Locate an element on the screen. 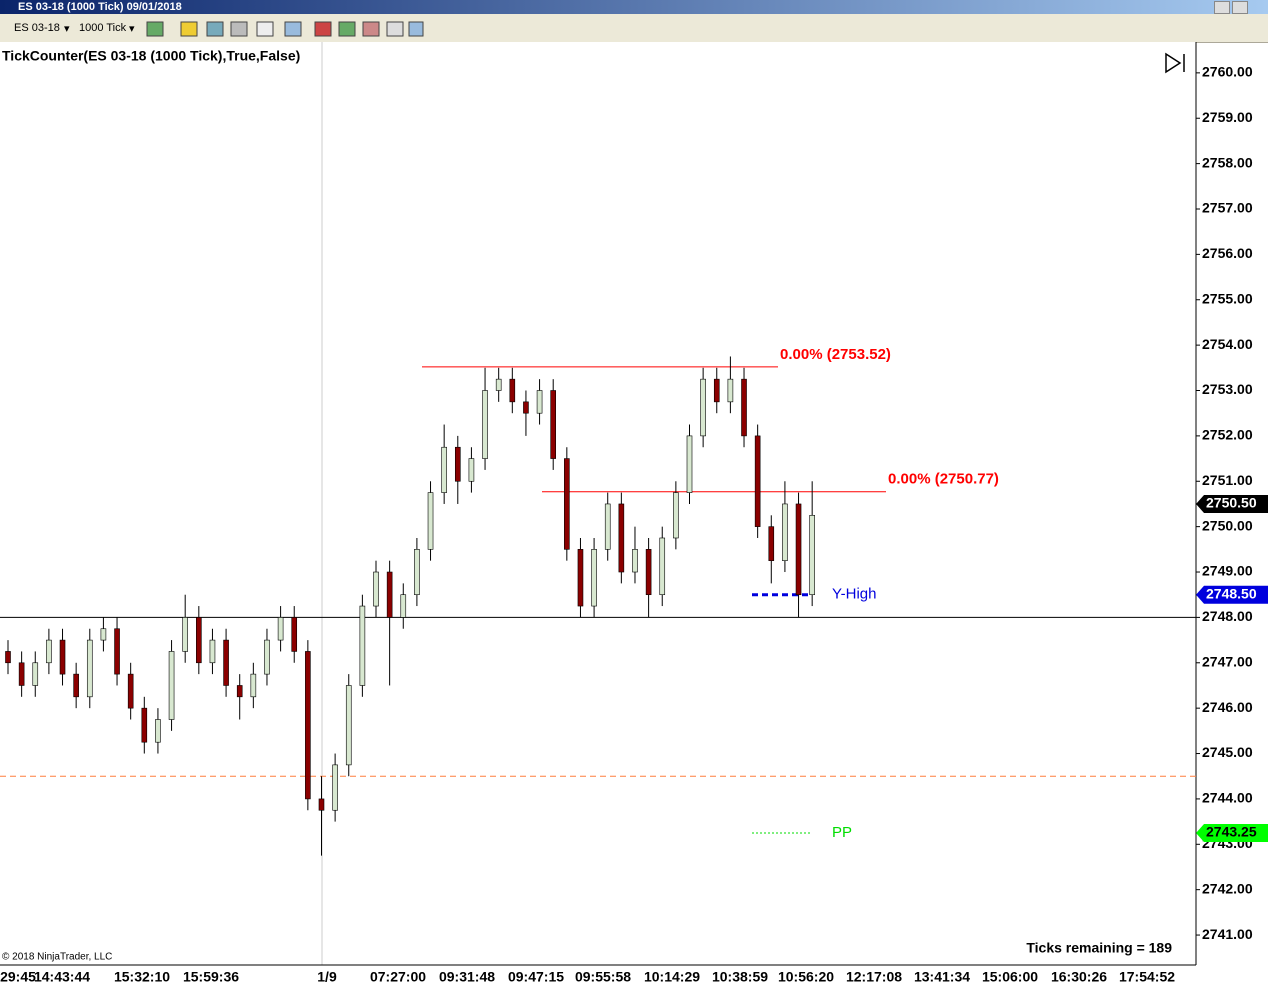 This screenshot has height=1000, width=1268. x-tick-label: 10:14:29 is located at coordinates (672, 977).